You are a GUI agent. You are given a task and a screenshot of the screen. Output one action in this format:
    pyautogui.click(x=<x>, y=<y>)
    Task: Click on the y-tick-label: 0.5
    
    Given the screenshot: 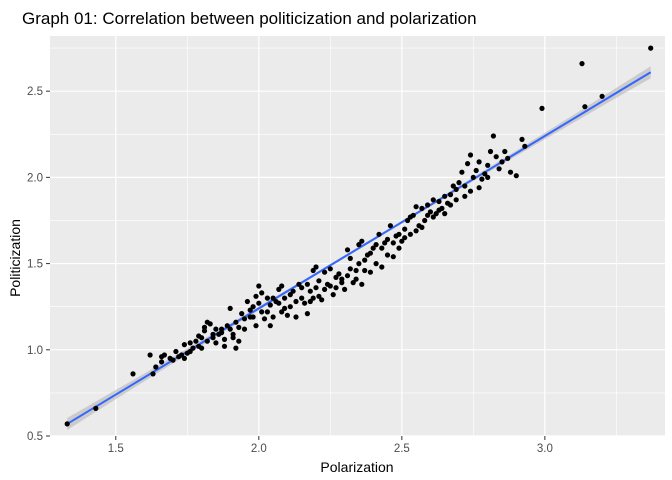 What is the action you would take?
    pyautogui.click(x=35, y=437)
    